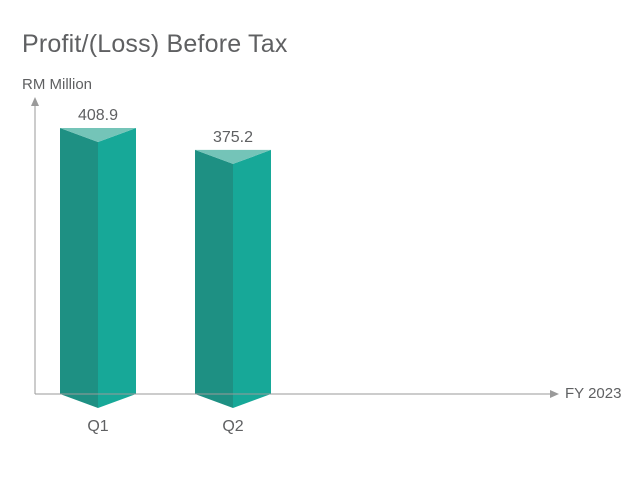 The image size is (642, 482). I want to click on x-axis-arrow, so click(554, 394).